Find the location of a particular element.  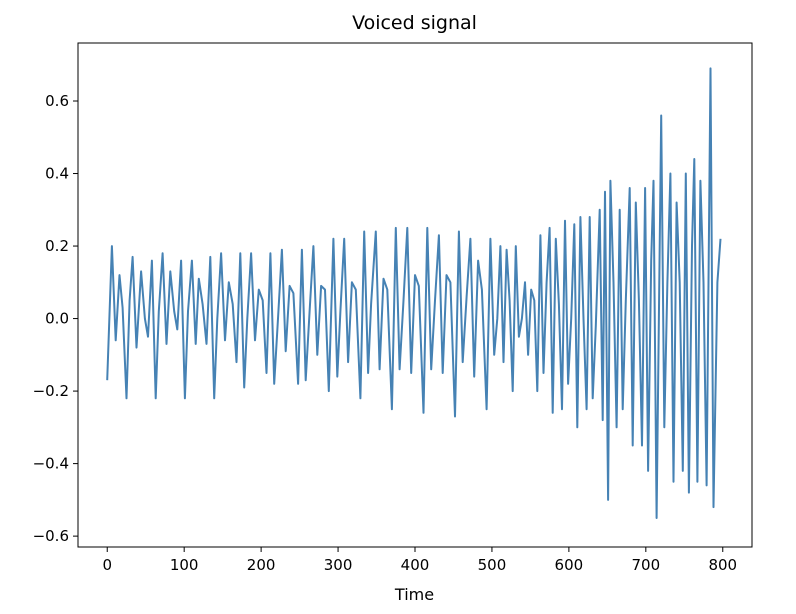

y-tick-label: −0.4 is located at coordinates (51, 464).